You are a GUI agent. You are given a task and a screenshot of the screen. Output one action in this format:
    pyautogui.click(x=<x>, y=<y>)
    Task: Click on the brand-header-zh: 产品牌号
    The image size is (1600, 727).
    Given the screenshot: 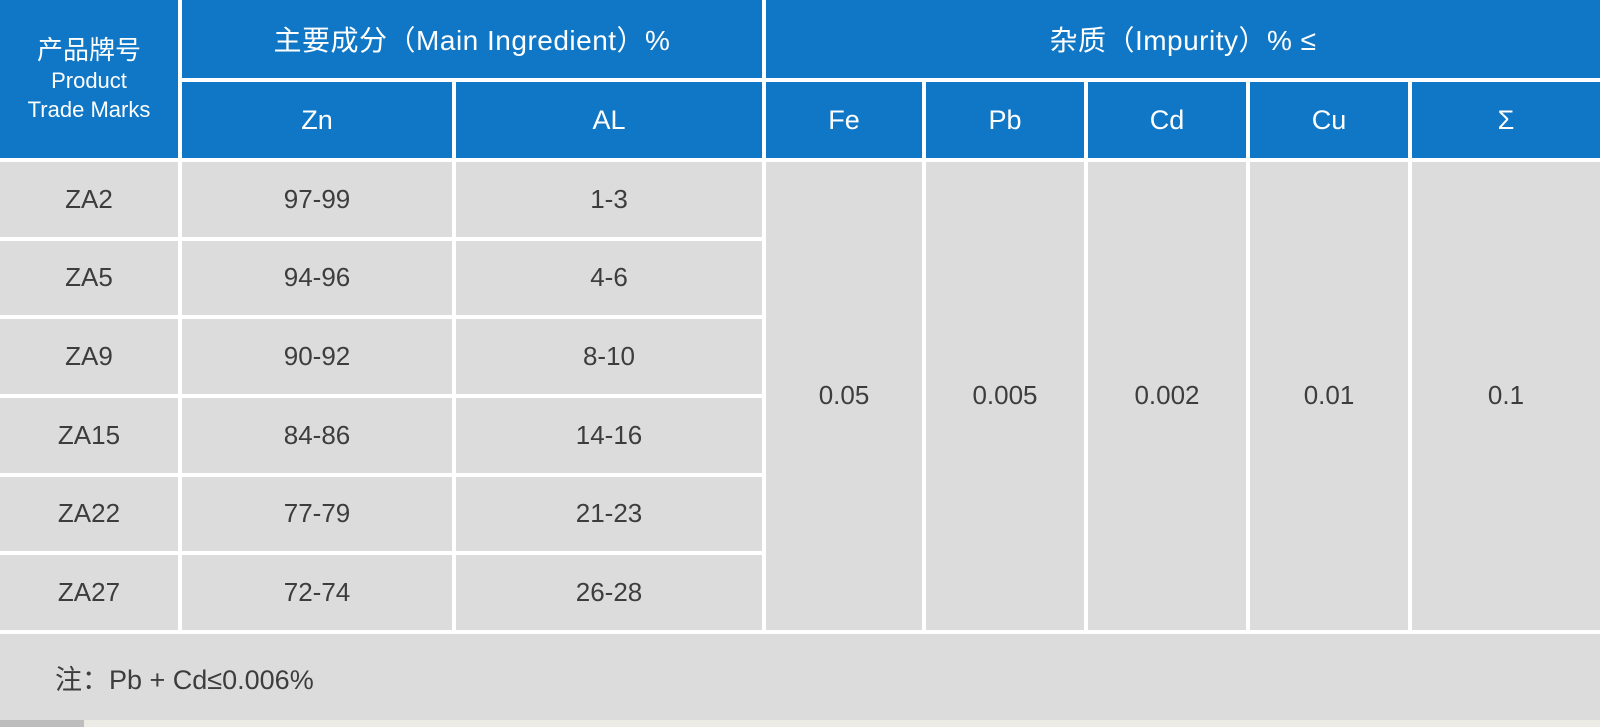 What is the action you would take?
    pyautogui.click(x=88, y=50)
    